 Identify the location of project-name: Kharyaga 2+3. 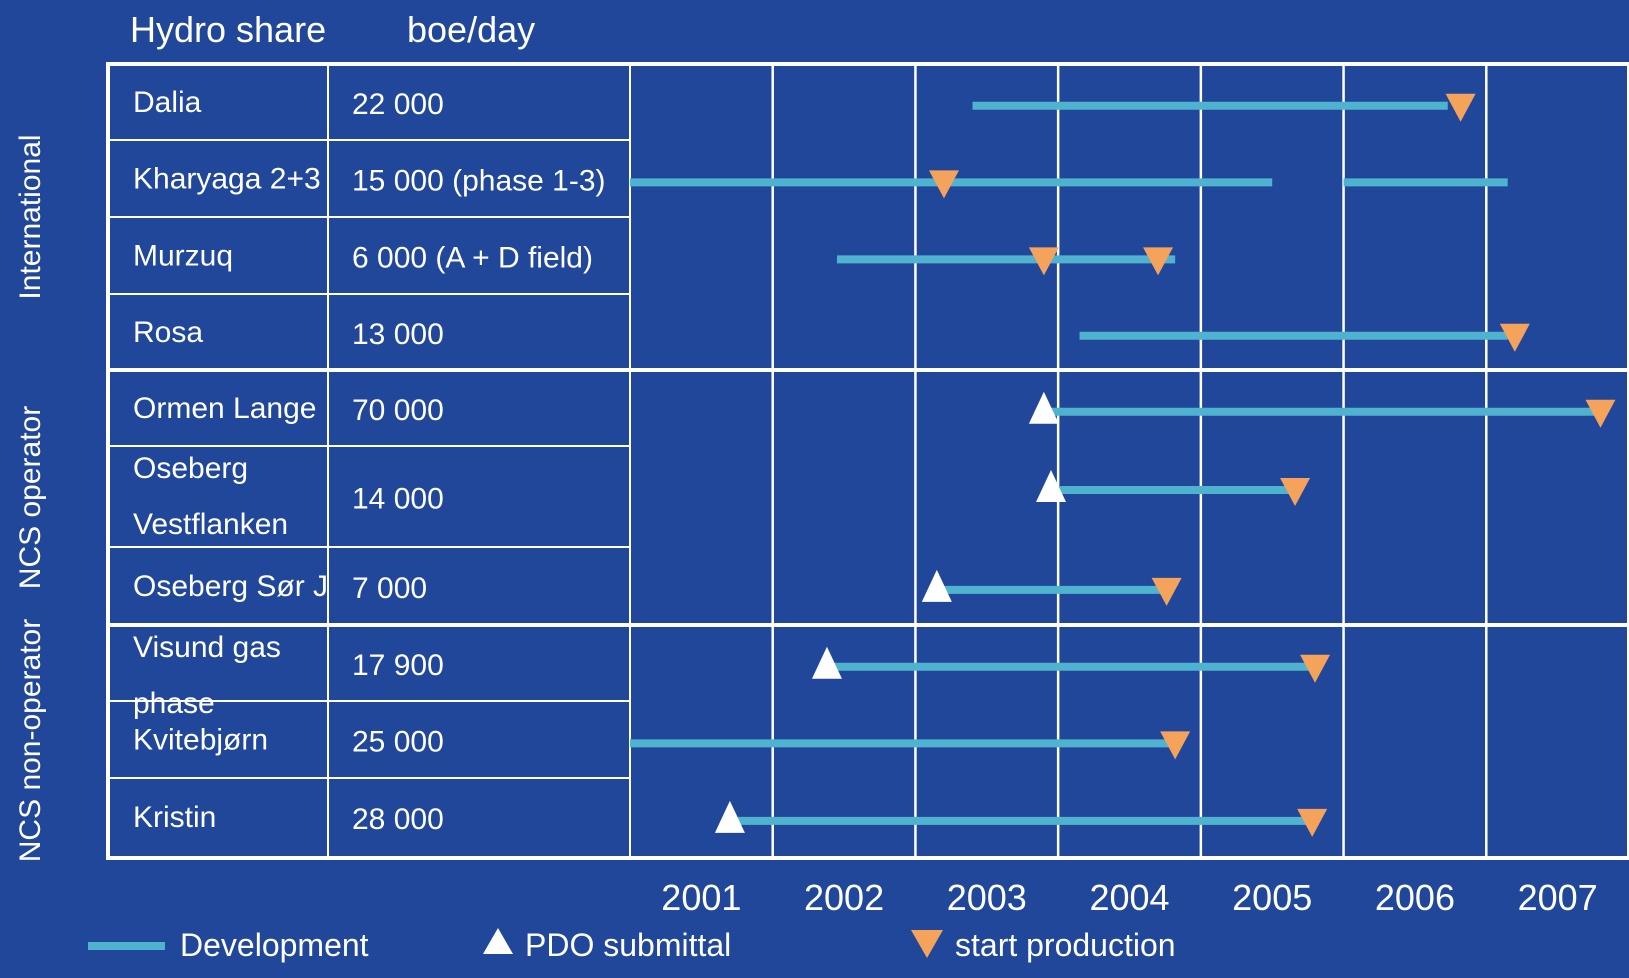
(227, 179).